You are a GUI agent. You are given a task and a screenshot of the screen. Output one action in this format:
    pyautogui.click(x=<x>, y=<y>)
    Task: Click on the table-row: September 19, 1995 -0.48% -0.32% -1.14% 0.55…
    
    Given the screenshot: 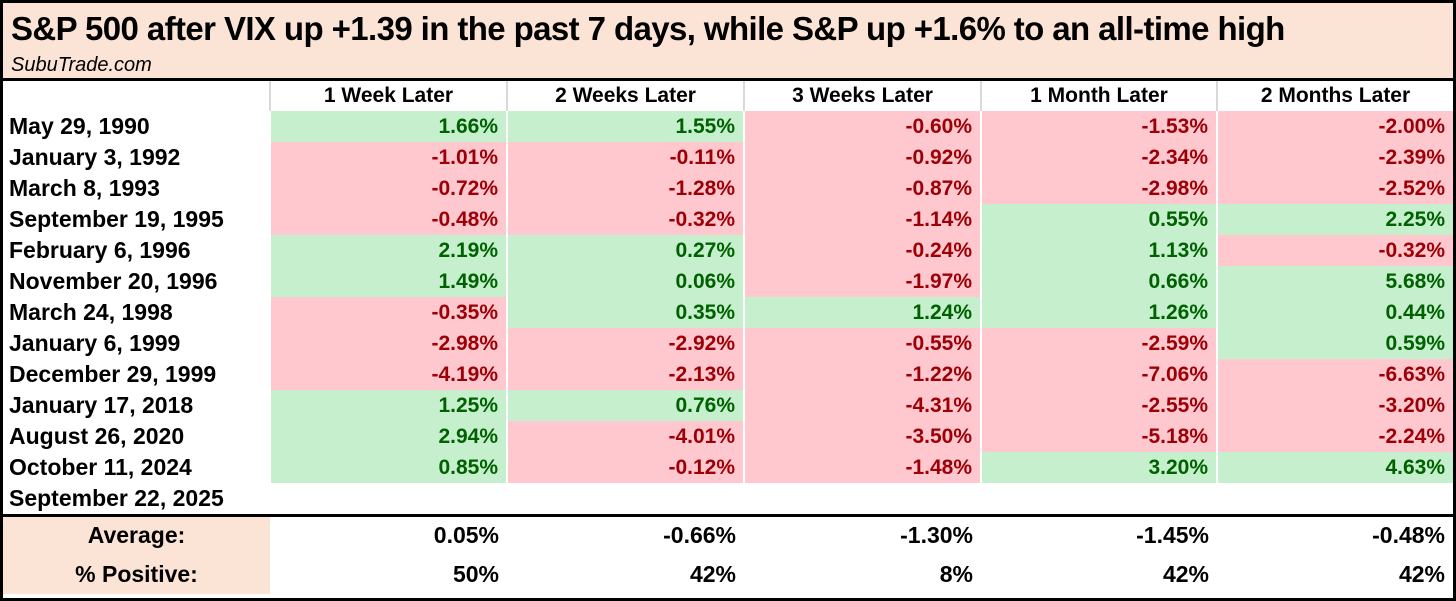 What is the action you would take?
    pyautogui.click(x=728, y=219)
    